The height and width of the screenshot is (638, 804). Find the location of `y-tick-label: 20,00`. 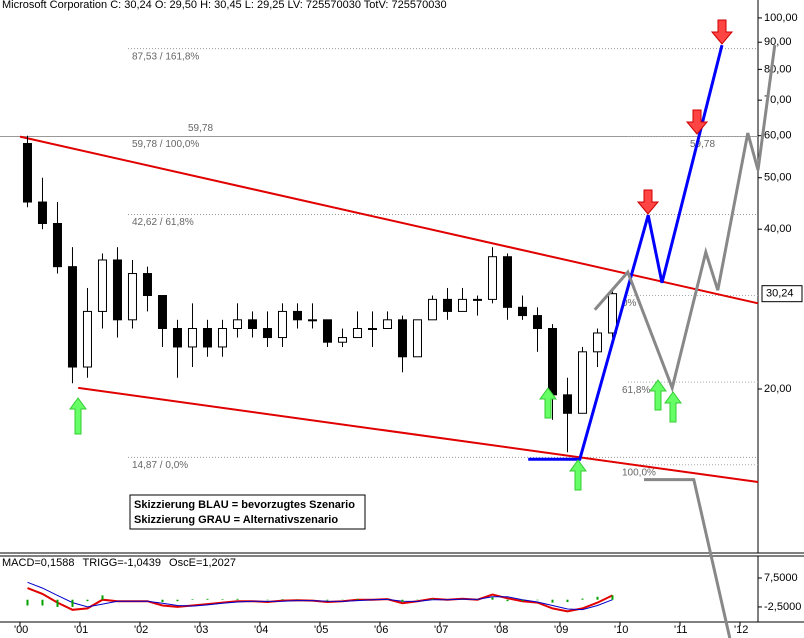

y-tick-label: 20,00 is located at coordinates (778, 389).